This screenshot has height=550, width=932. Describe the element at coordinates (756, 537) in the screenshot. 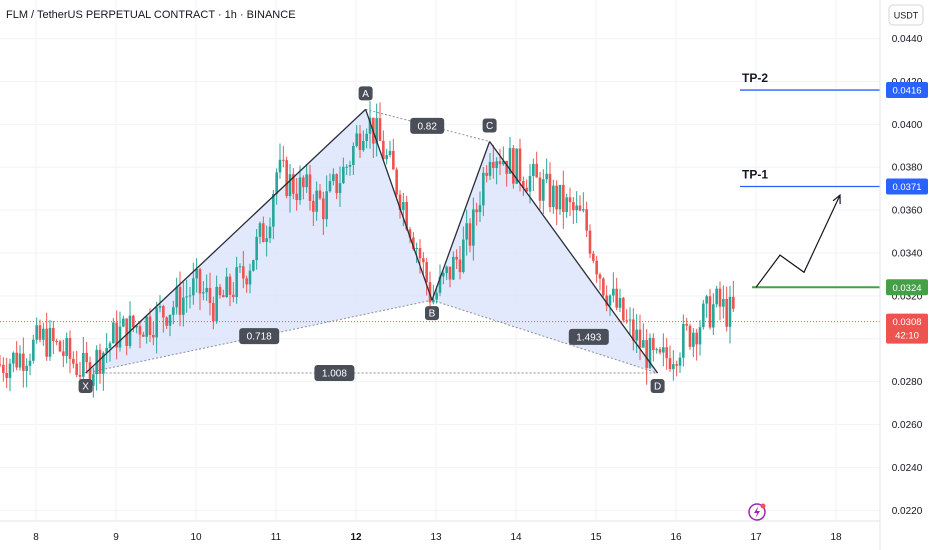

I see `x-tick-label: 17` at that location.